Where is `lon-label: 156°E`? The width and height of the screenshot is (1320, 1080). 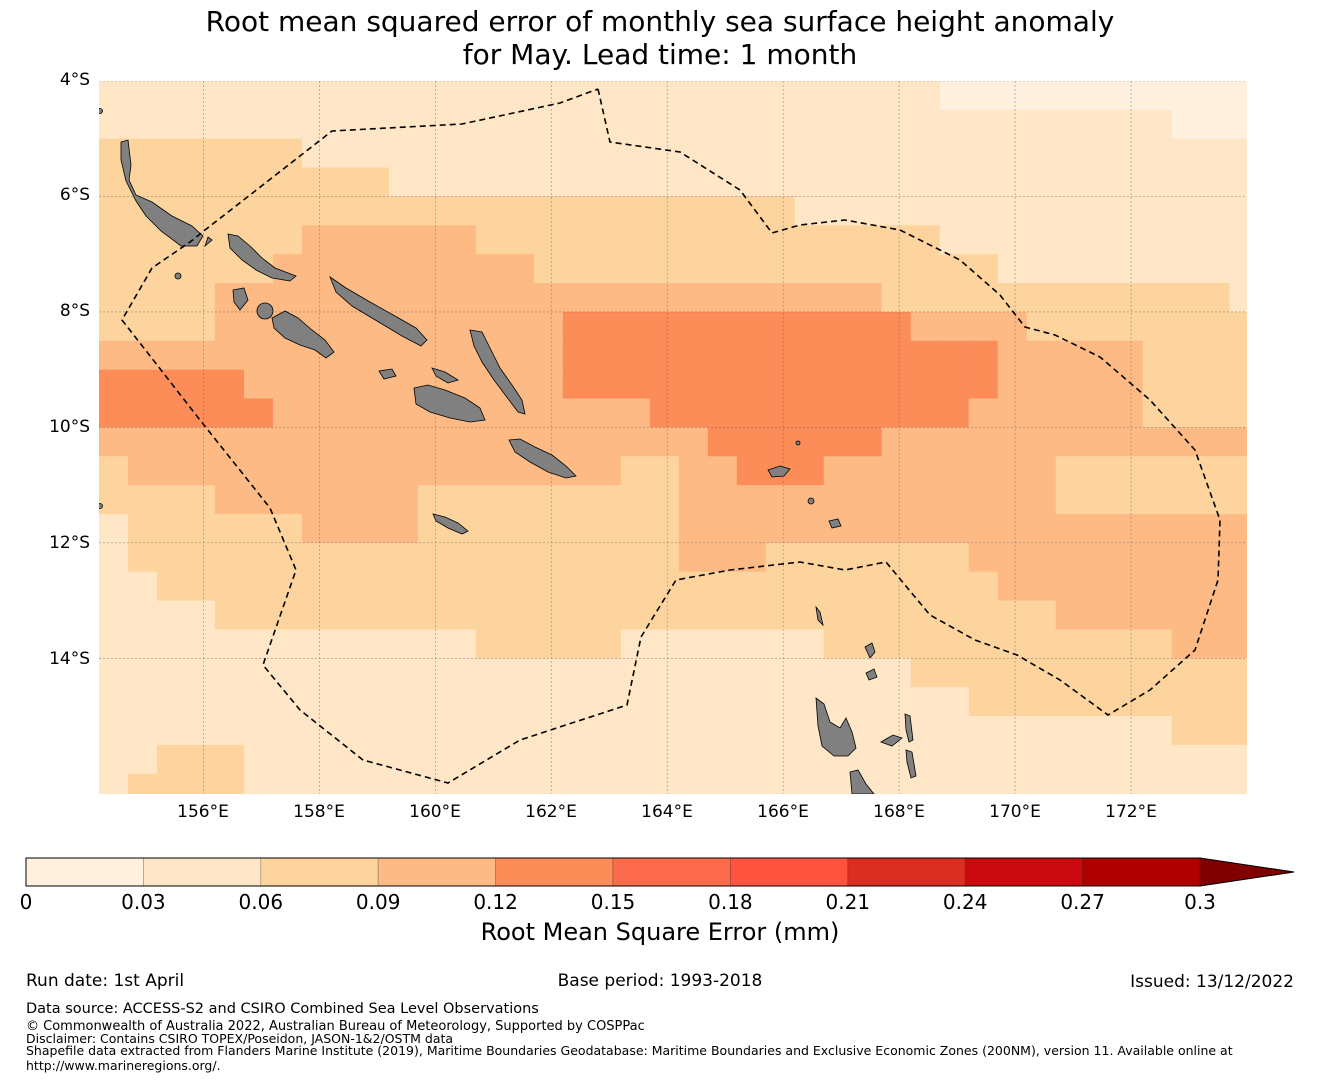 lon-label: 156°E is located at coordinates (203, 812).